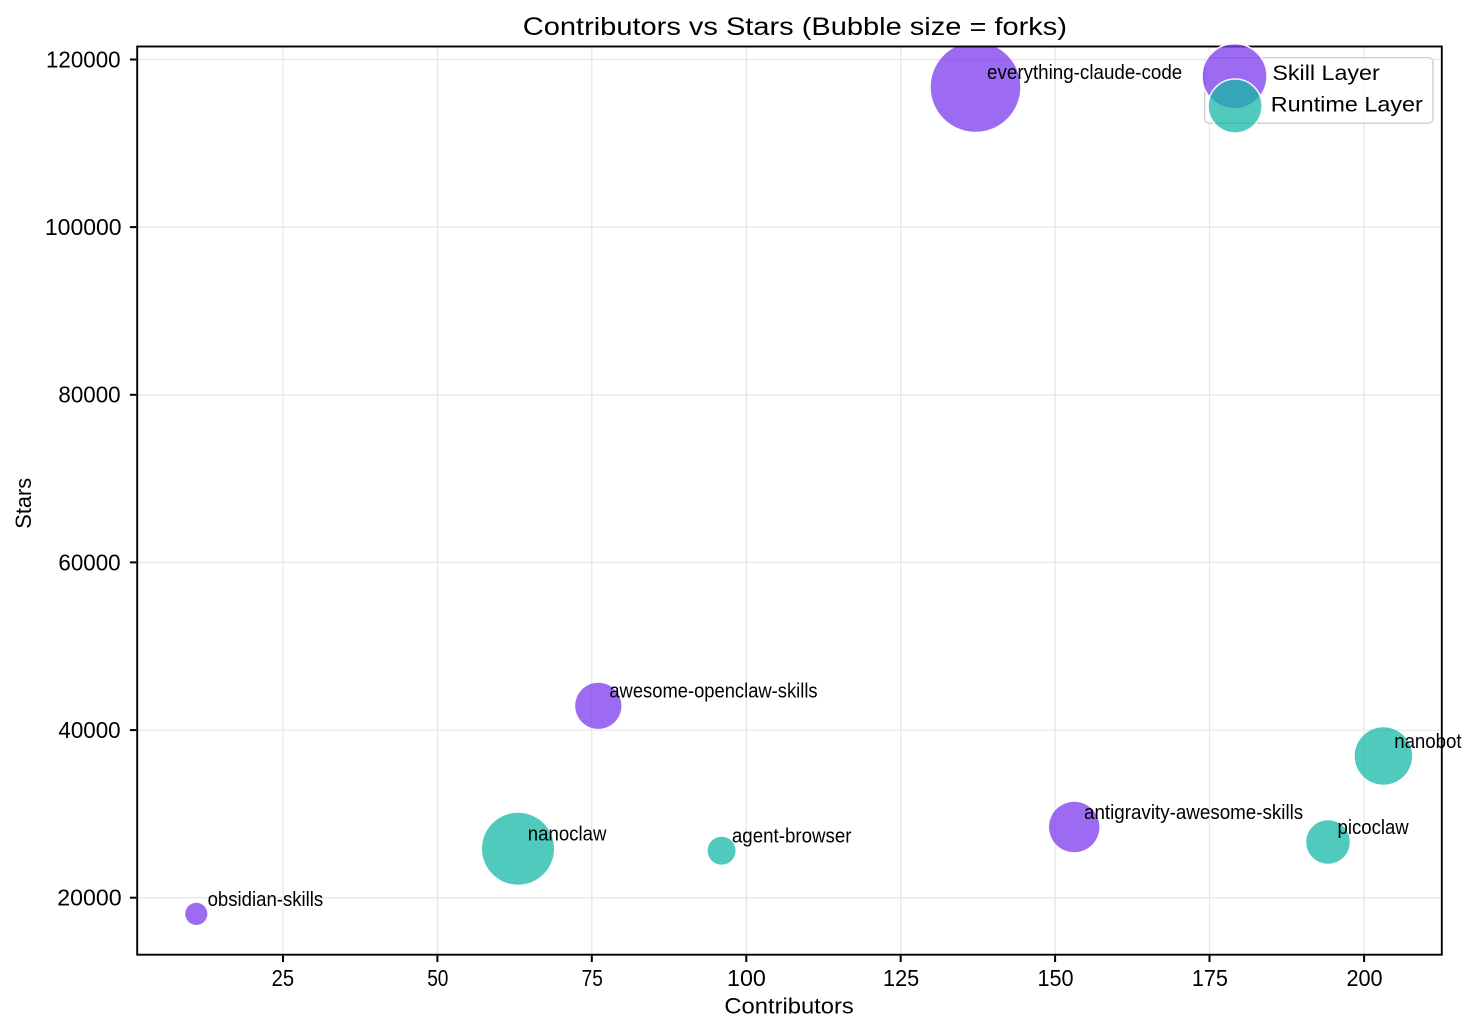  I want to click on svg-text: Stars, so click(23, 503).